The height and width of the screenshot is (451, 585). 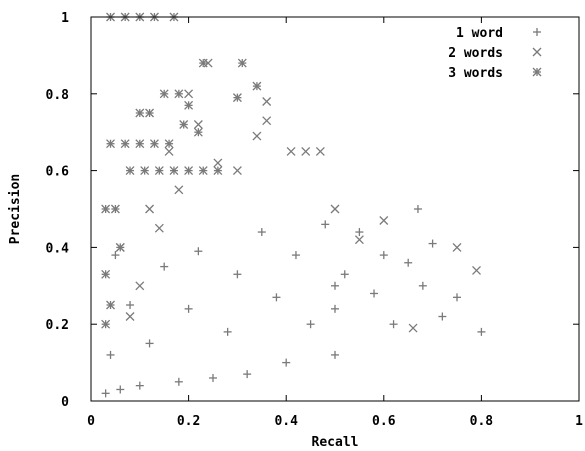 What do you see at coordinates (286, 421) in the screenshot?
I see `x-tick-label: 0.4` at bounding box center [286, 421].